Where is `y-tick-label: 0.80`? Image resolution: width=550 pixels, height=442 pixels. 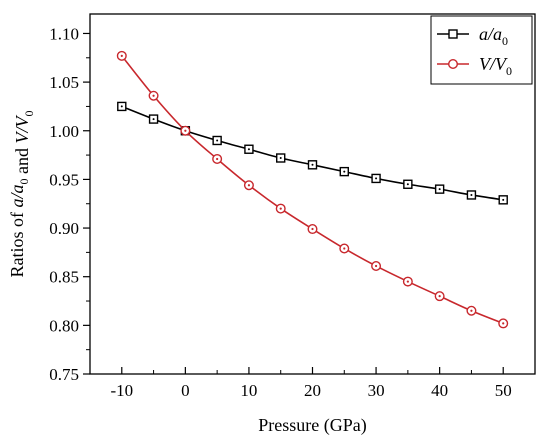 y-tick-label: 0.80 is located at coordinates (64, 325).